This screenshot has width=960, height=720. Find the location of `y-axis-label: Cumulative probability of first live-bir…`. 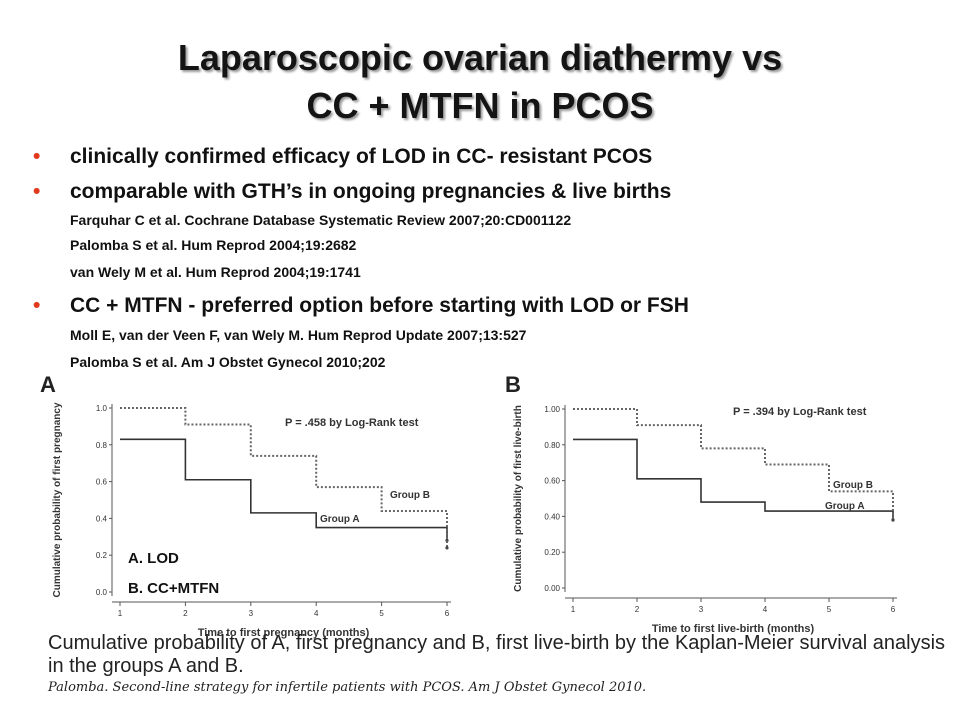

y-axis-label: Cumulative probability of first live-bir… is located at coordinates (518, 498).